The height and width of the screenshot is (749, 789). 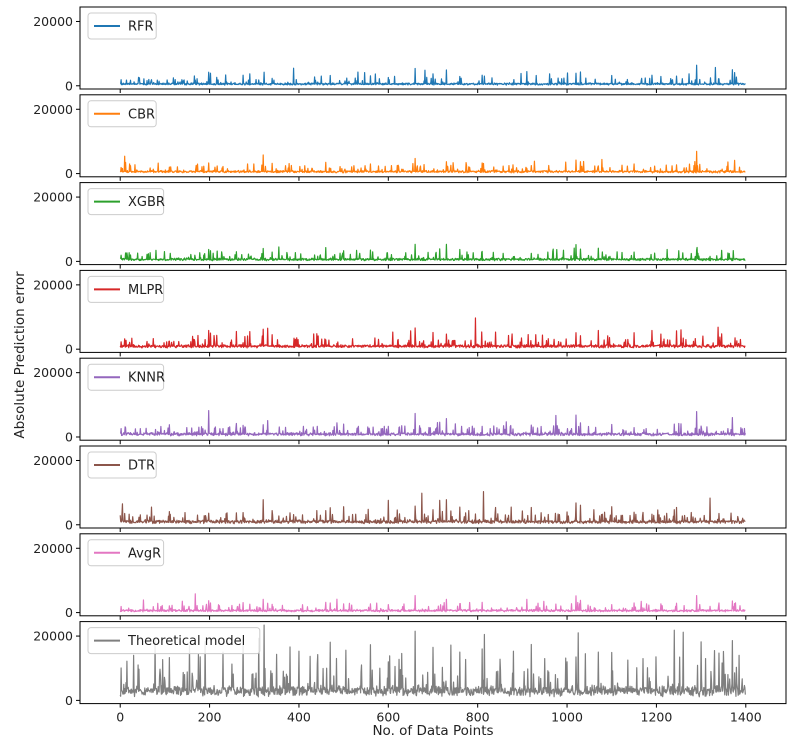 What do you see at coordinates (433, 224) in the screenshot?
I see `panel-frame-xgbr` at bounding box center [433, 224].